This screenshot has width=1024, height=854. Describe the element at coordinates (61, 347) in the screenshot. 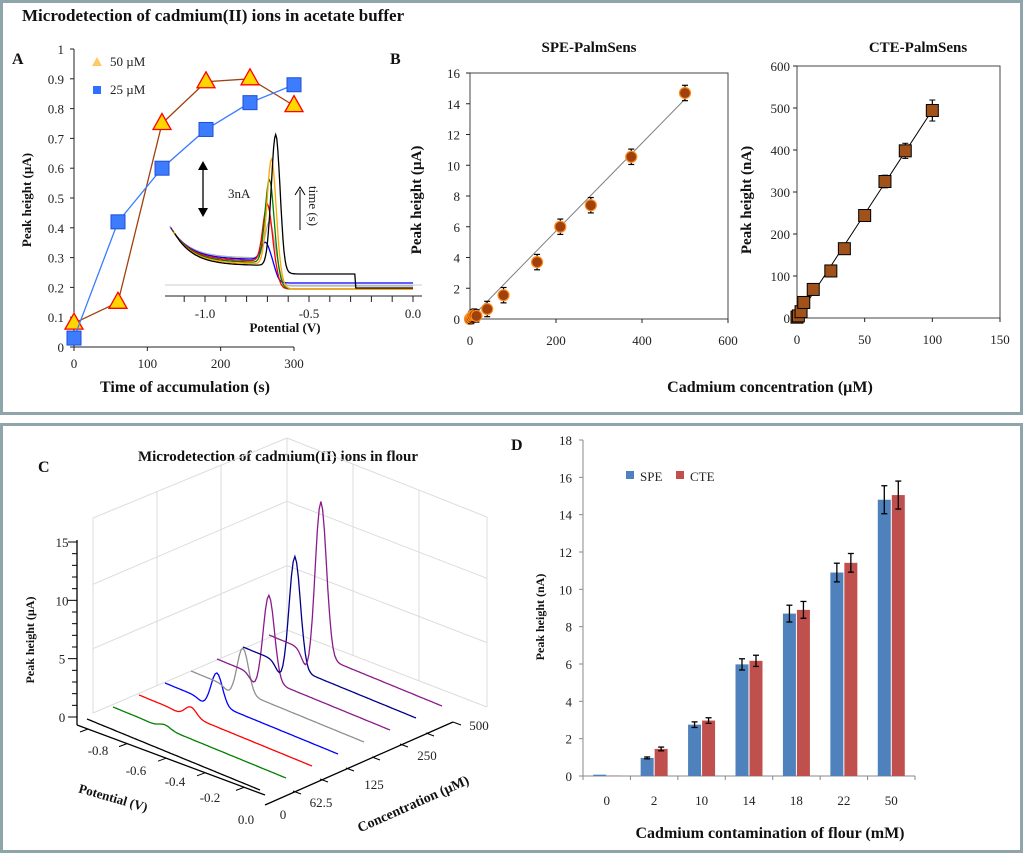

I see `panel-a-y-tick-label: 0` at that location.